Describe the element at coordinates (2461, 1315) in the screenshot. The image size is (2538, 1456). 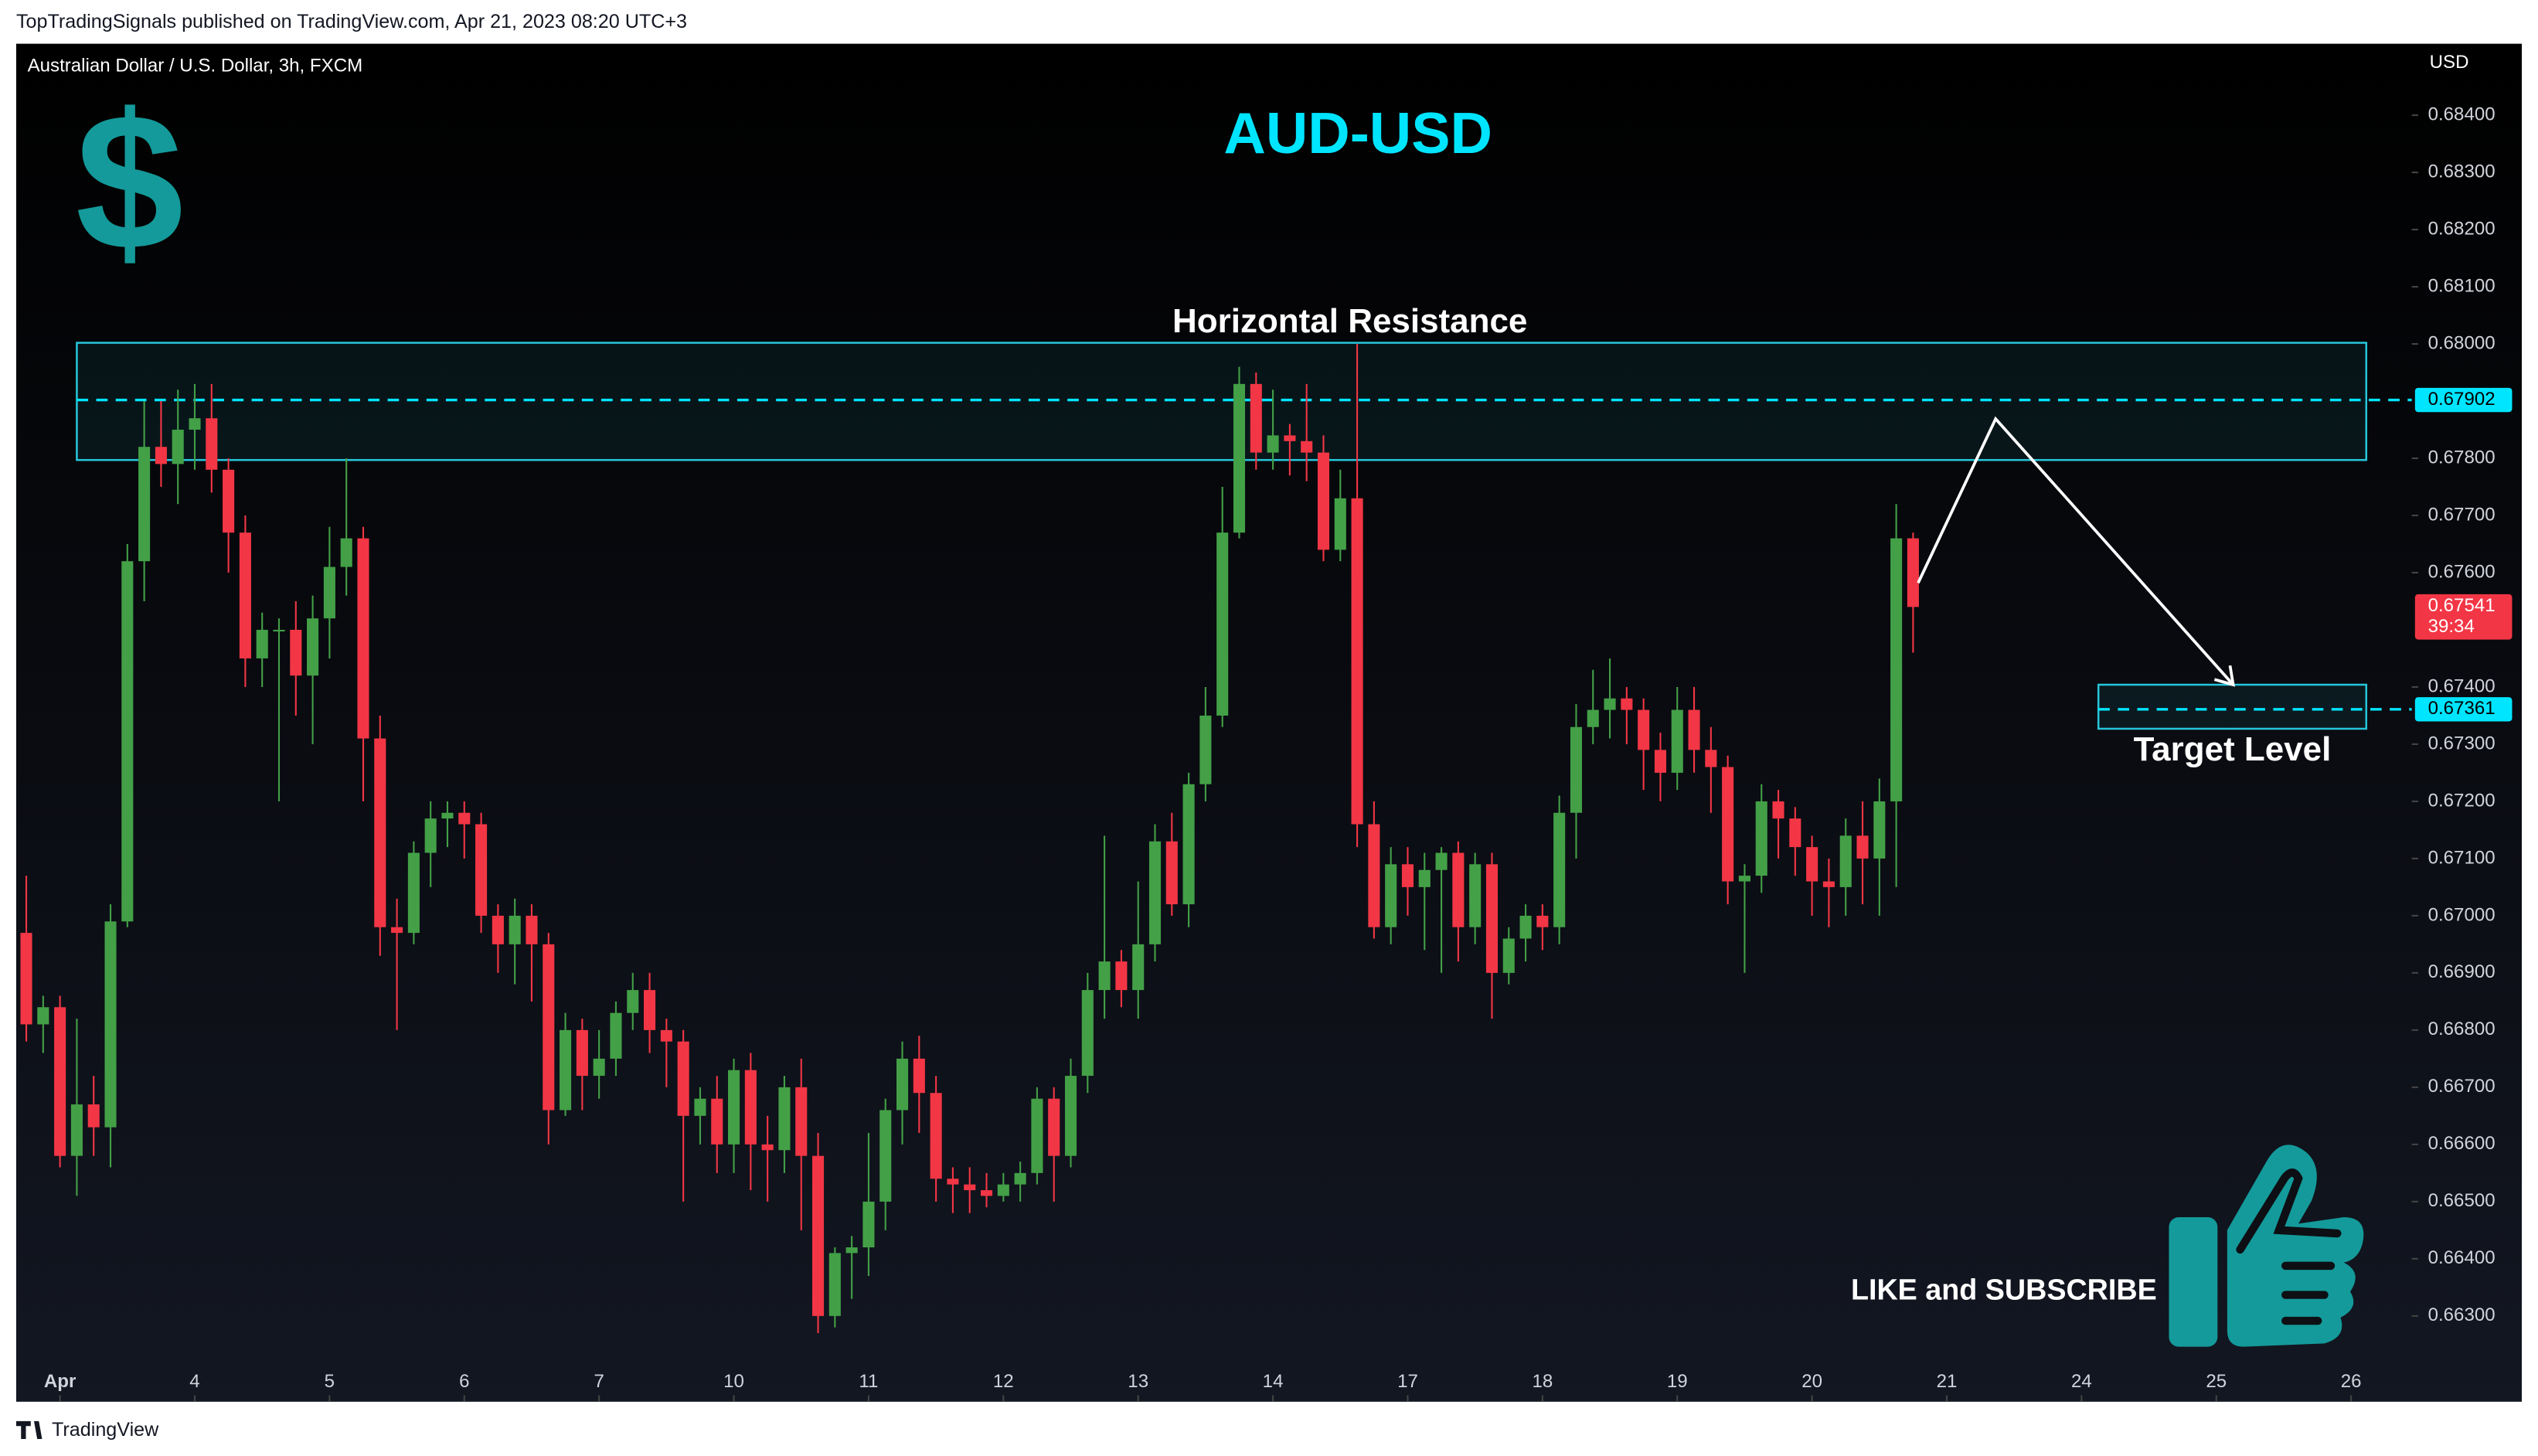
I see `y-tick-label: 0.66300` at that location.